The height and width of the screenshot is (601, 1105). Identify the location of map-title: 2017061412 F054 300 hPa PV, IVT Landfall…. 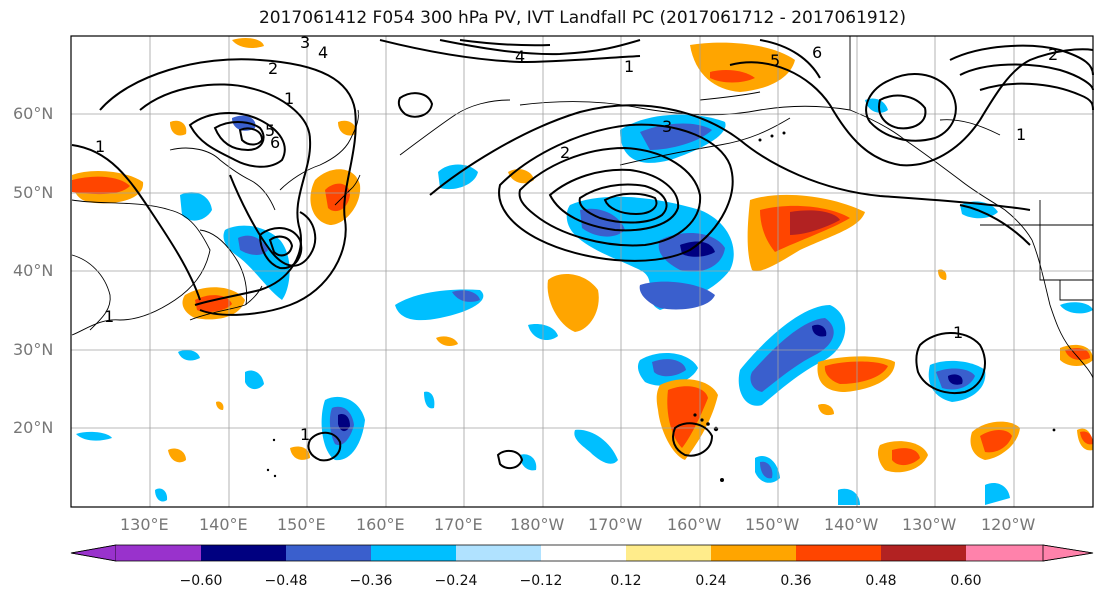
(582, 18).